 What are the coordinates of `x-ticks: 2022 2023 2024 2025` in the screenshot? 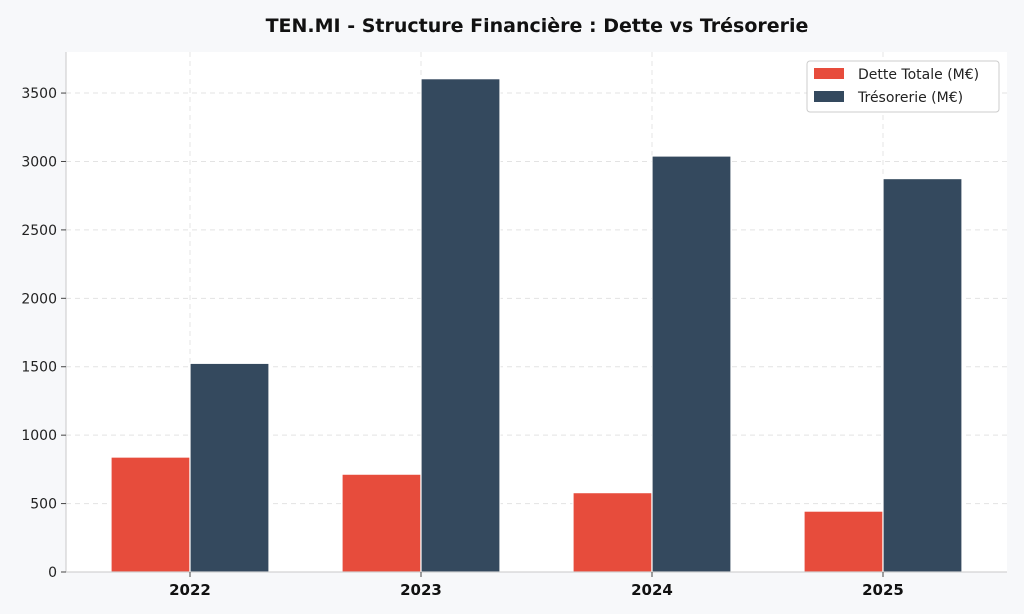 It's located at (536, 585).